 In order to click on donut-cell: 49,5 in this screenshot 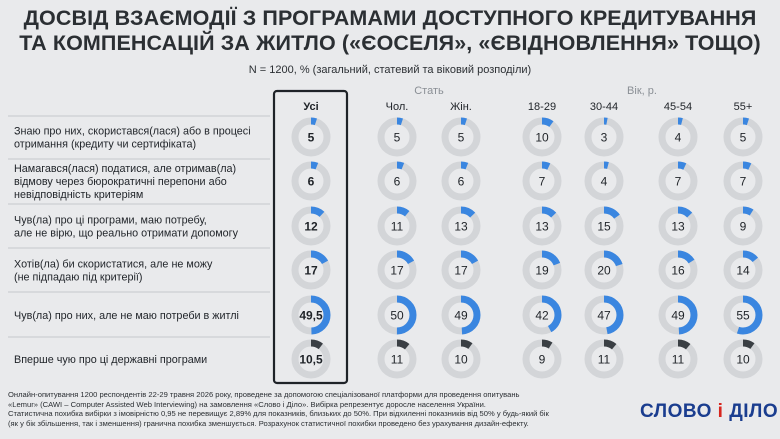, I will do `click(311, 315)`.